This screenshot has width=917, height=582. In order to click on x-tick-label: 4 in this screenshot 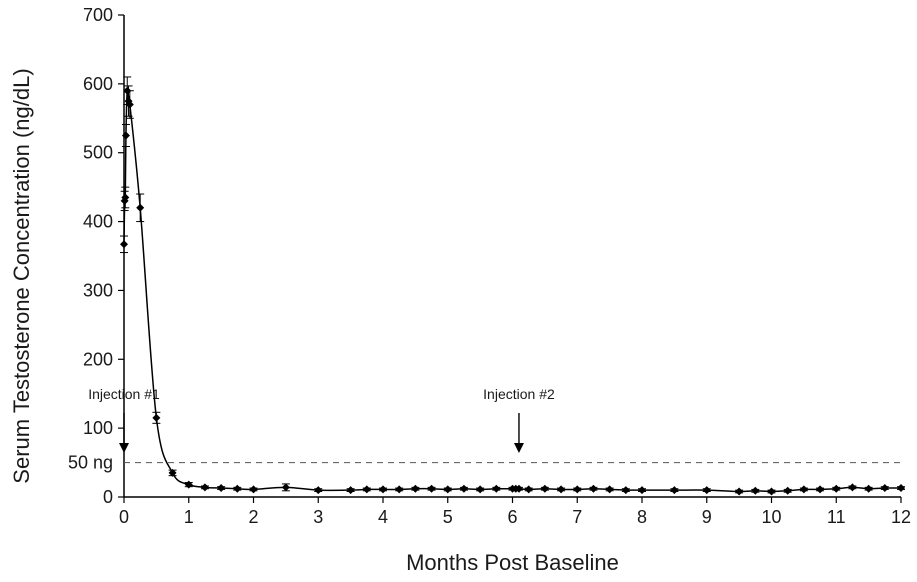, I will do `click(383, 517)`.